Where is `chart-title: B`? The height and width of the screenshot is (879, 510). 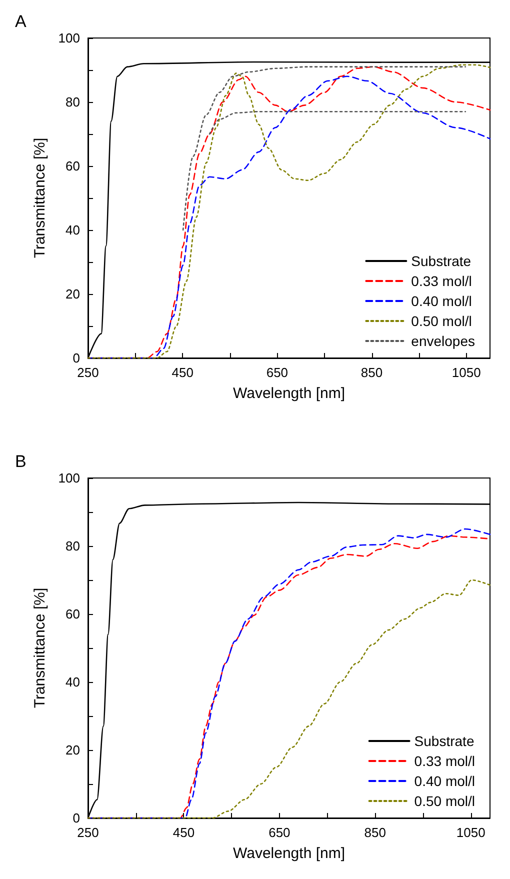
chart-title: B is located at coordinates (20, 461).